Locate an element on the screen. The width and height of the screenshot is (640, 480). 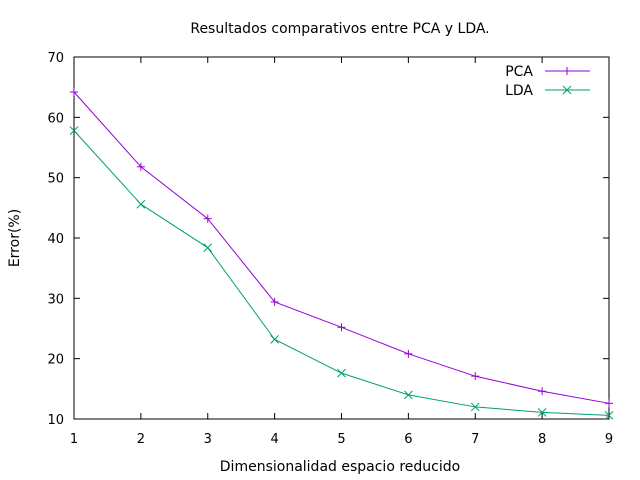
x-tick-label: 7 is located at coordinates (475, 439).